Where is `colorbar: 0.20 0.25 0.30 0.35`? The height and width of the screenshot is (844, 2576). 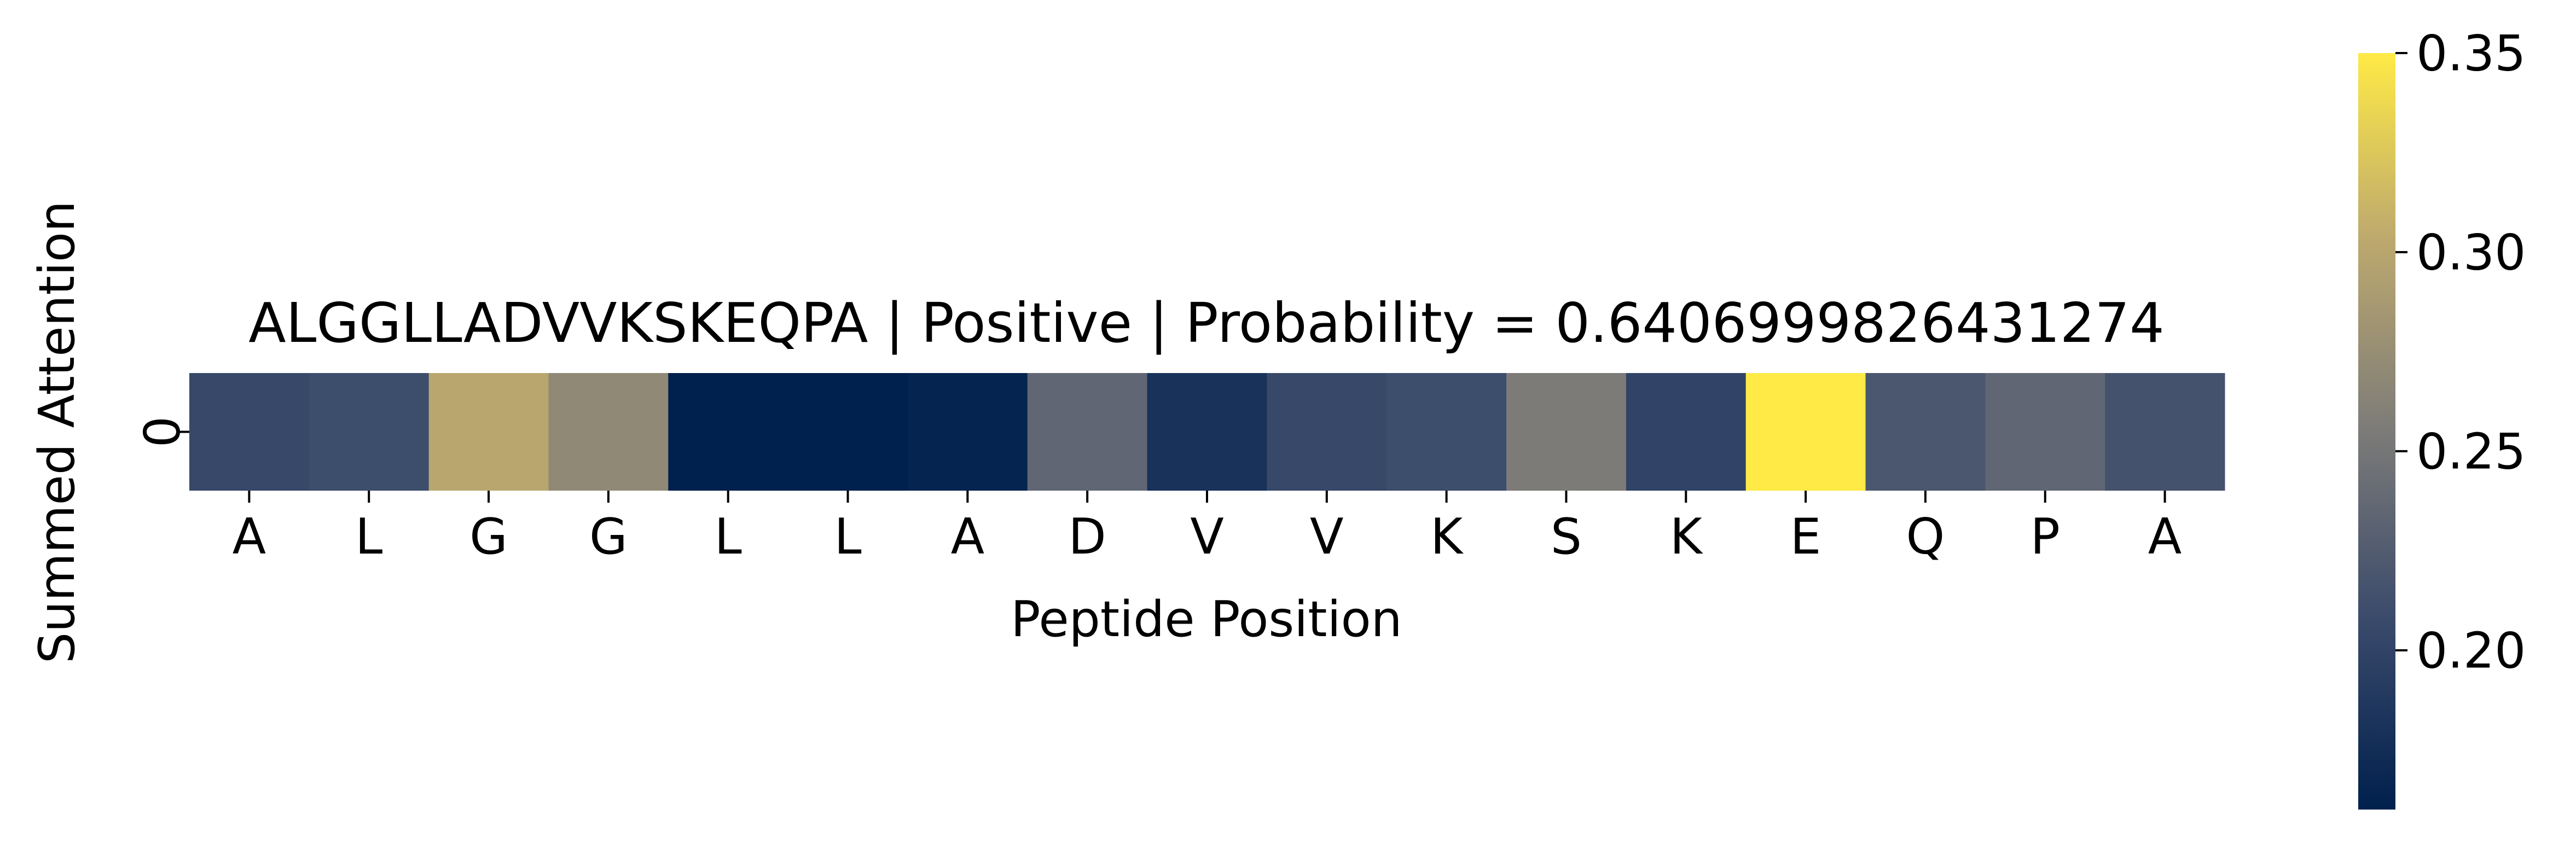
colorbar: 0.20 0.25 0.30 0.35 is located at coordinates (2442, 417).